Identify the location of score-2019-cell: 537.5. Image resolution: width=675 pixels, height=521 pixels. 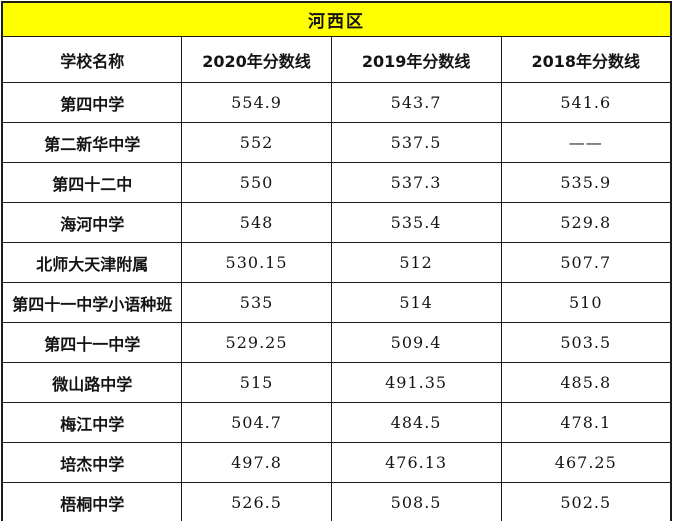
(416, 142).